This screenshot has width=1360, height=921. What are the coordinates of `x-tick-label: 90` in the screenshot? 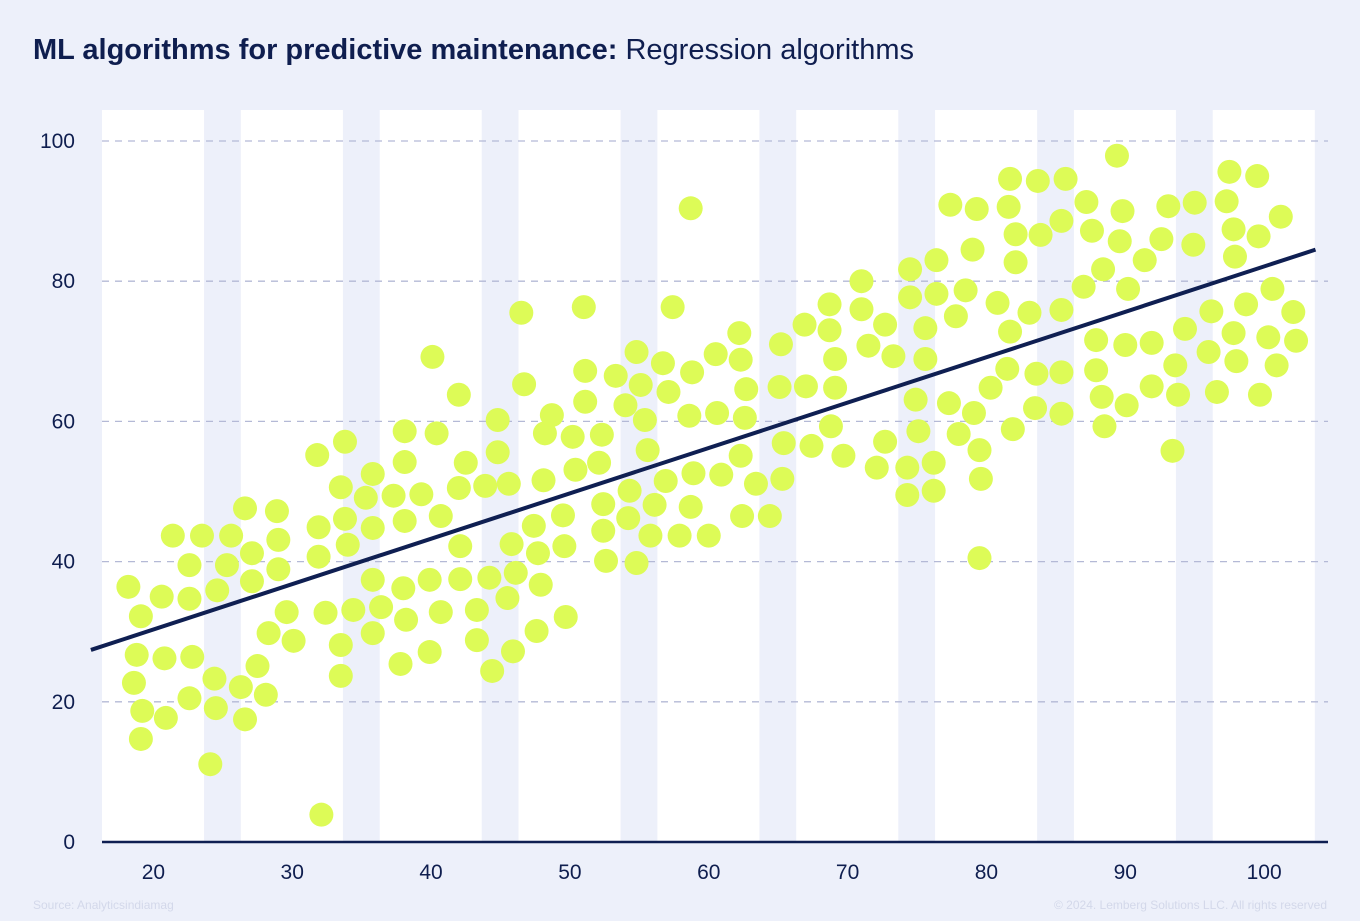 It's located at (1125, 872).